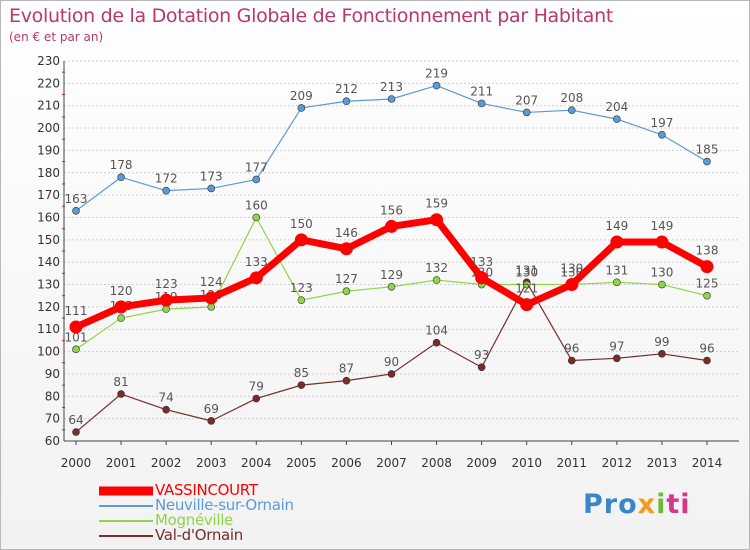 The height and width of the screenshot is (550, 750). What do you see at coordinates (526, 100) in the screenshot?
I see `data-label-neuville-sur-ornain-2010: 207` at bounding box center [526, 100].